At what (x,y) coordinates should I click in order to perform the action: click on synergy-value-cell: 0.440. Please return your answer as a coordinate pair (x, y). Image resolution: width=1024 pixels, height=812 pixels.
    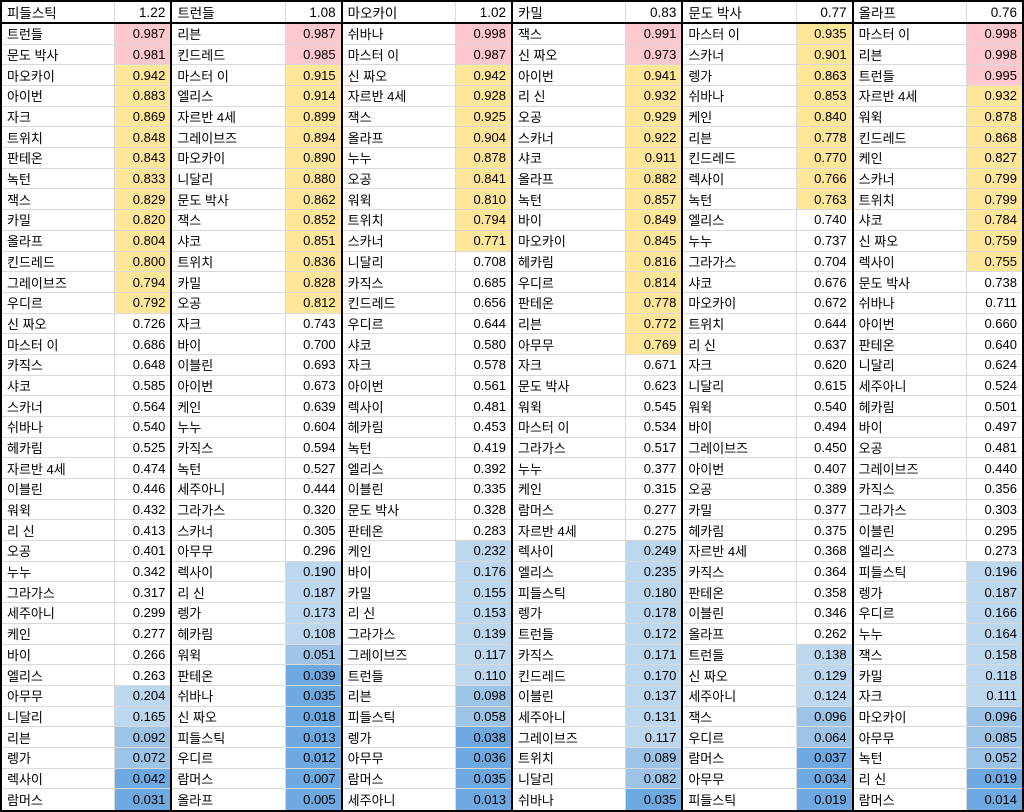
    Looking at the image, I should click on (994, 468).